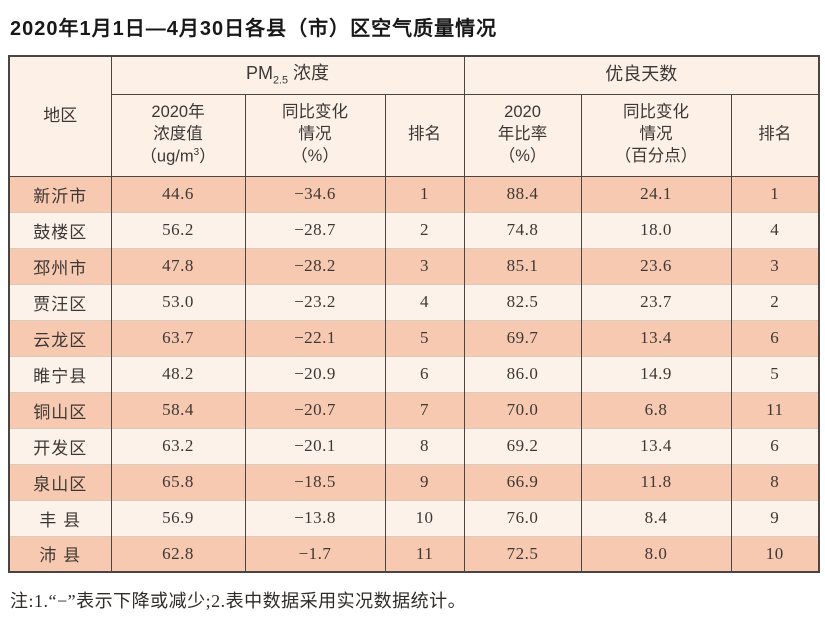 This screenshot has height=620, width=825. I want to click on good-change-cell: 8.4, so click(656, 517).